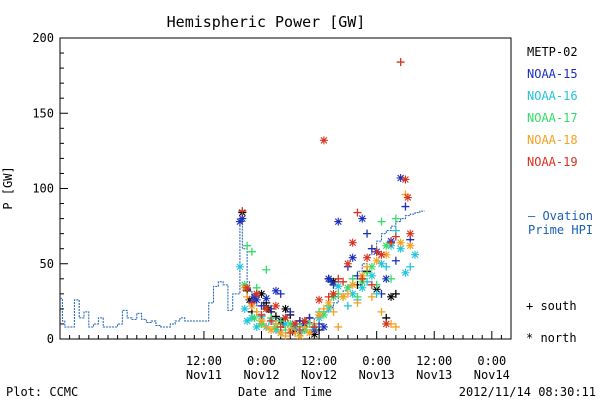 This screenshot has width=600, height=400. I want to click on x-axis-label: Date and Time, so click(285, 392).